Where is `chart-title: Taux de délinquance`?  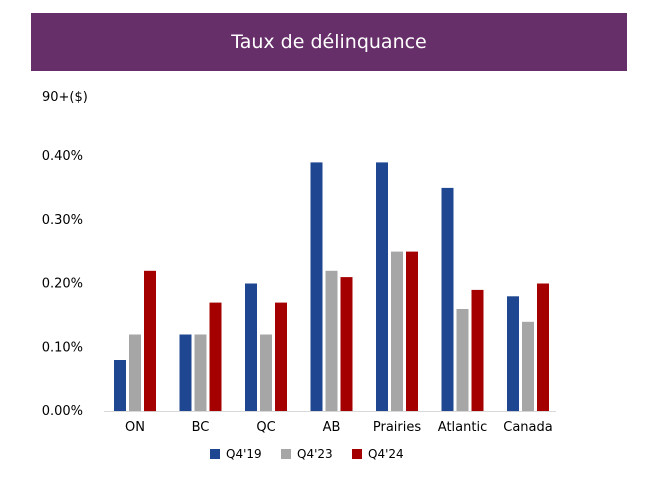 chart-title: Taux de délinquance is located at coordinates (329, 42).